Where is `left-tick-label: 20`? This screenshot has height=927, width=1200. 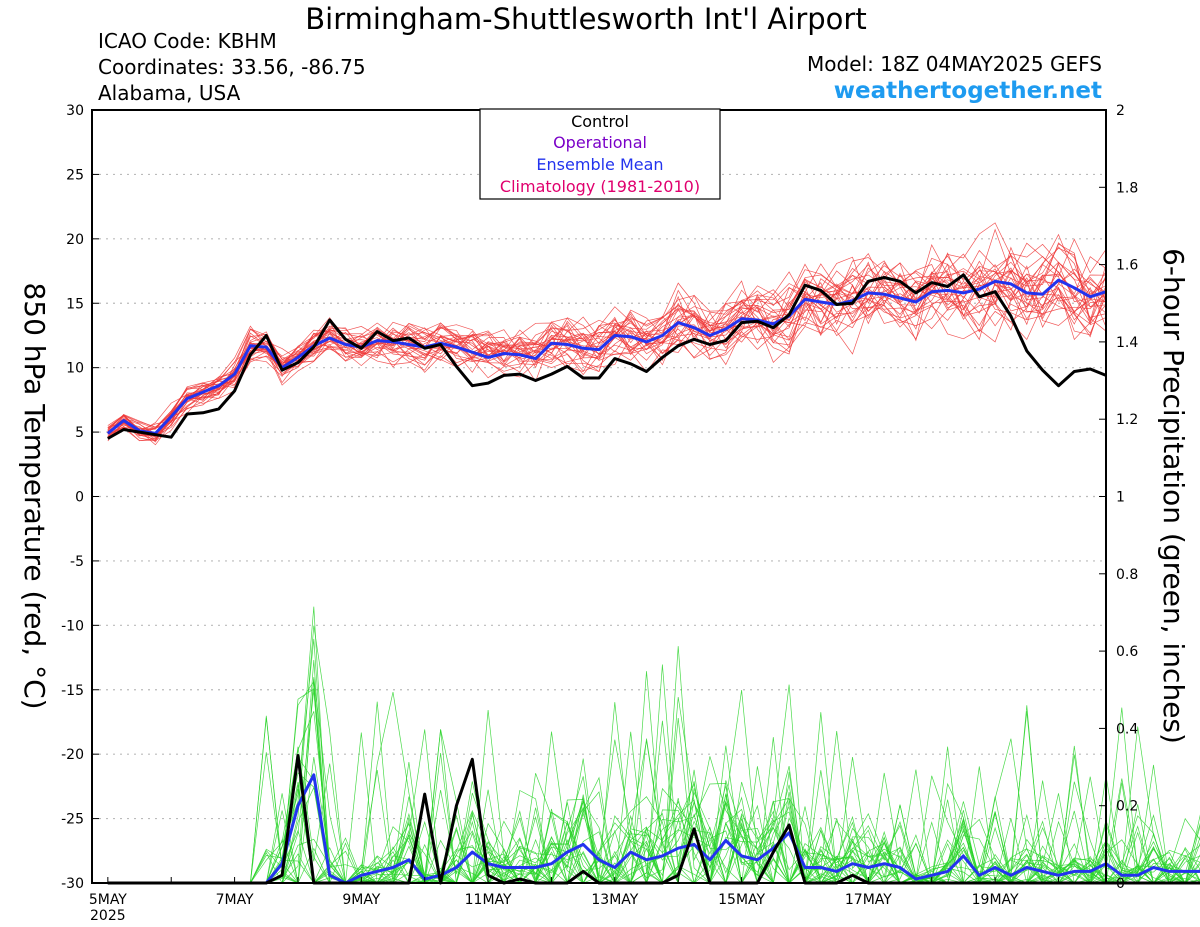 left-tick-label: 20 is located at coordinates (75, 240).